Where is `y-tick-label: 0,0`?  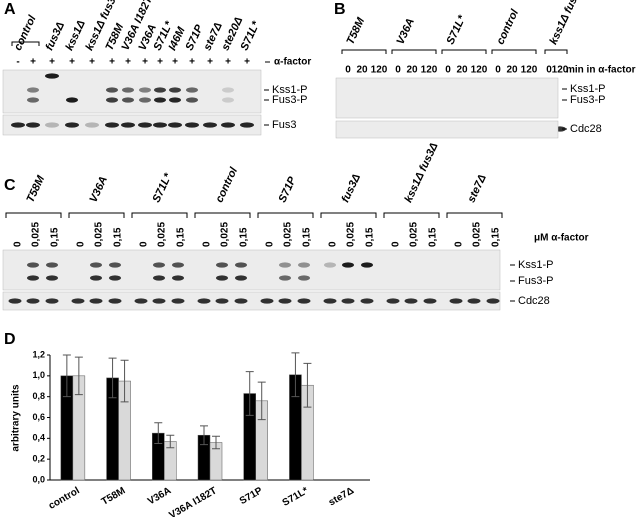
y-tick-label: 0,0 is located at coordinates (38, 479).